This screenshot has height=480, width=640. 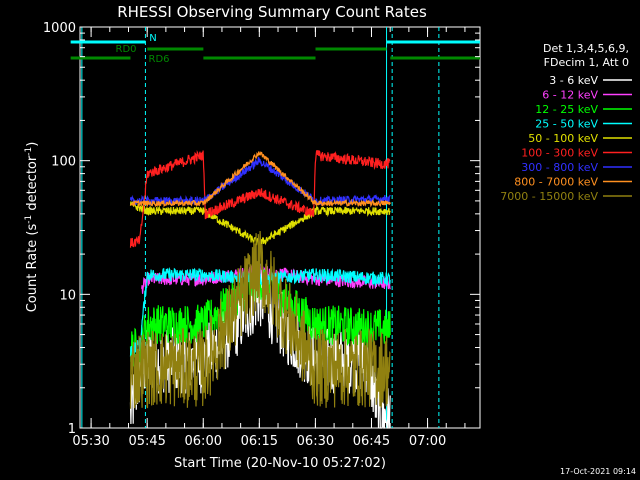 I want to click on x-tick-label: 06:15, so click(x=259, y=441).